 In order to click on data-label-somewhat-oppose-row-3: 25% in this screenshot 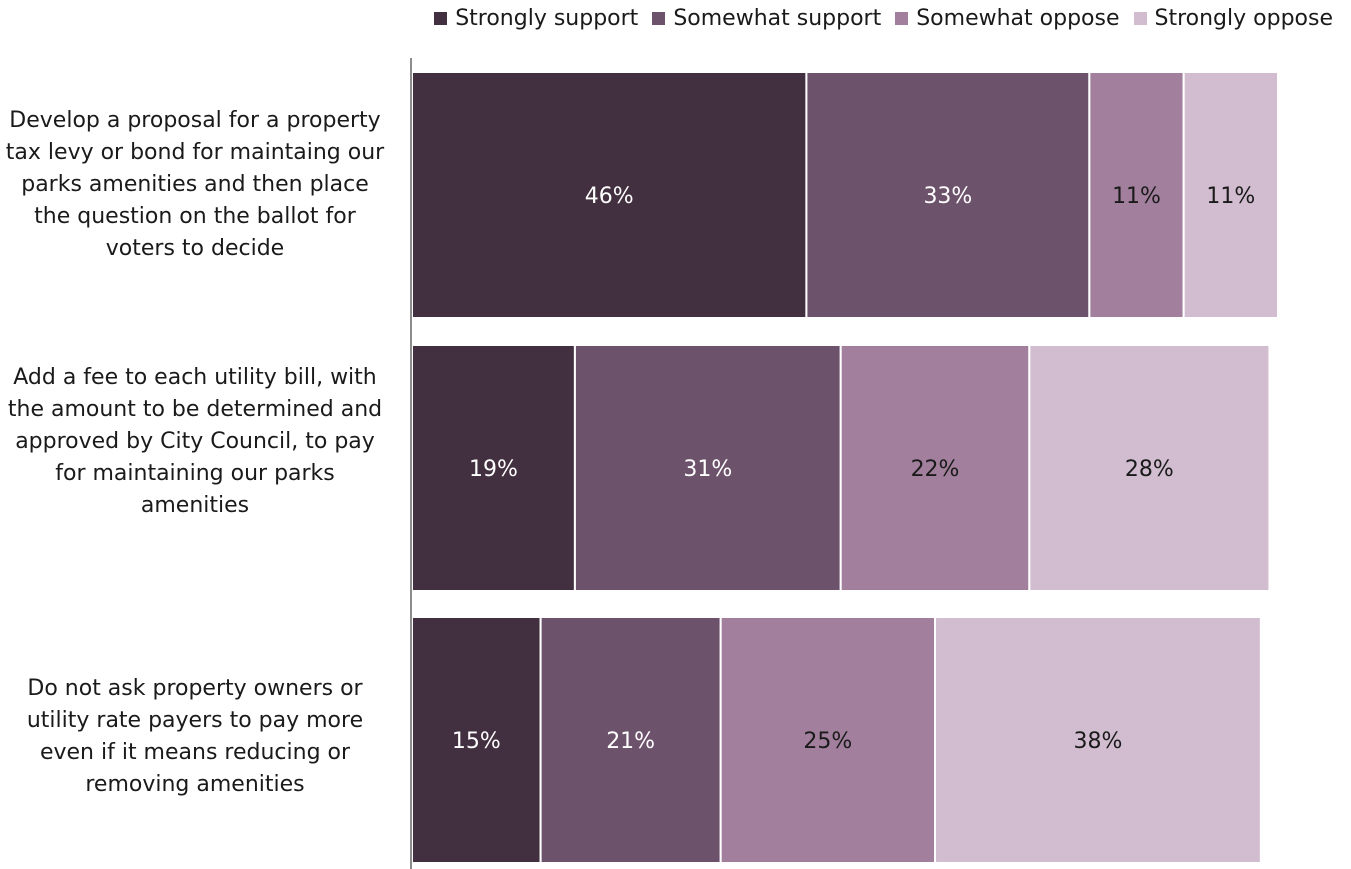, I will do `click(827, 741)`.